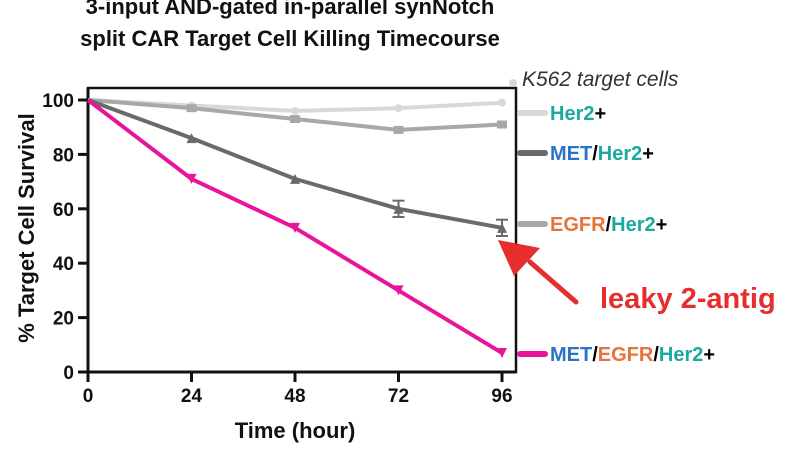  Describe the element at coordinates (58, 101) in the screenshot. I see `y-tick-label: 100` at that location.